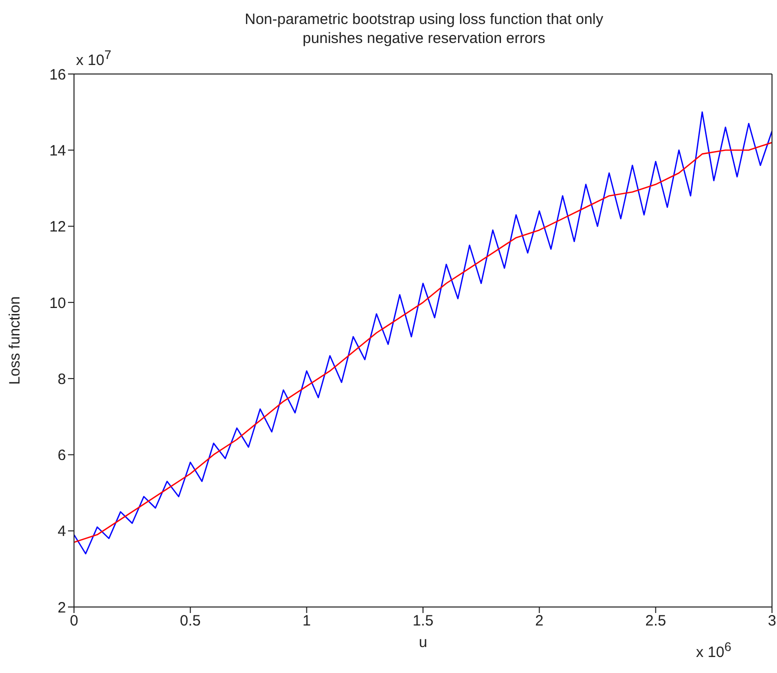 This screenshot has height=673, width=777. Describe the element at coordinates (655, 621) in the screenshot. I see `x-tick-label: 2.5` at that location.